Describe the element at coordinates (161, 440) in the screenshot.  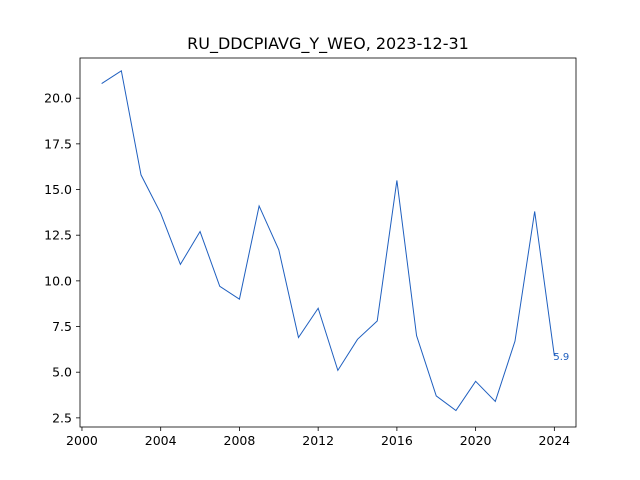
I see `x-tick-label: 2004` at that location.